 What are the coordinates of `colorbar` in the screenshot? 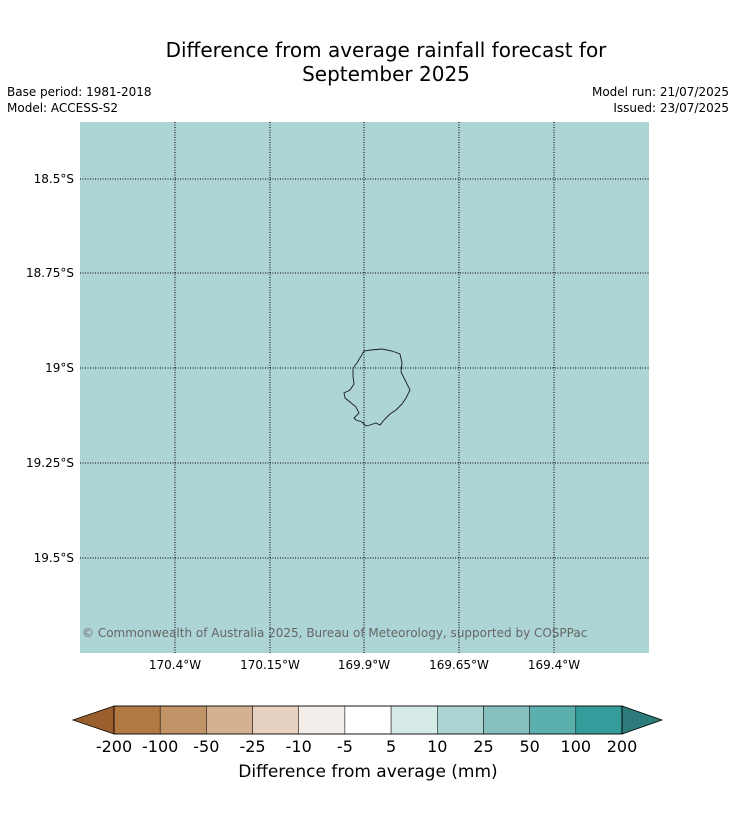 It's located at (367, 720).